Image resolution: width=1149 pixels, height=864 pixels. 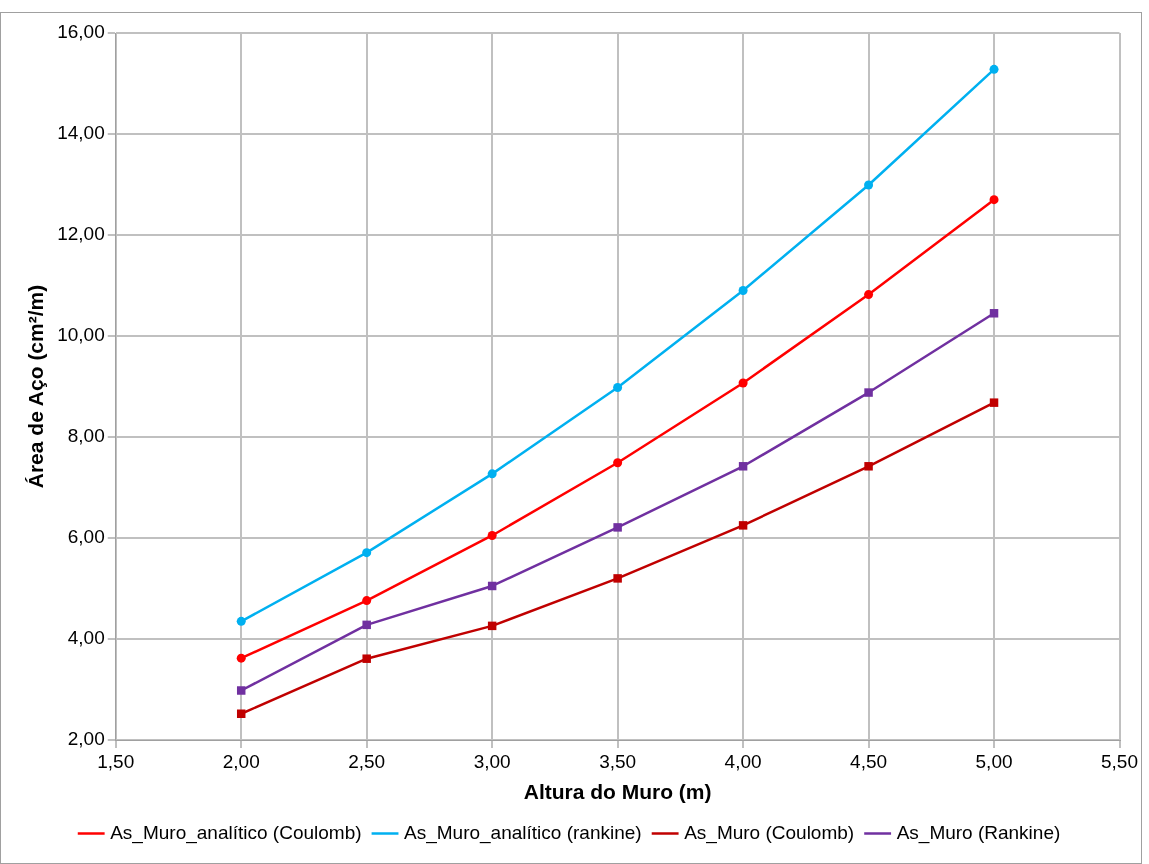 What do you see at coordinates (81, 32) in the screenshot?
I see `y-tick-label: 16,00` at bounding box center [81, 32].